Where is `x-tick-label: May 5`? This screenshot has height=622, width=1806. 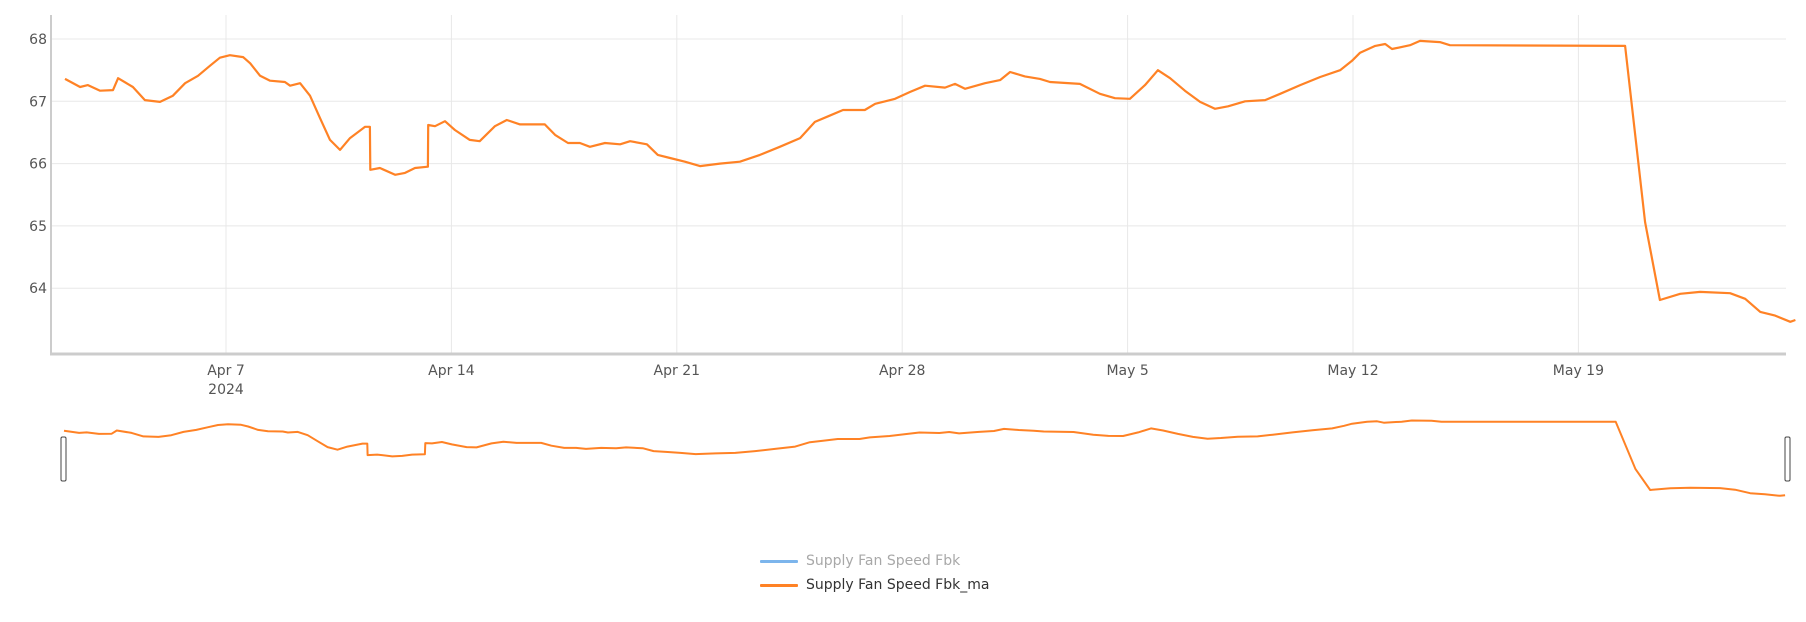
x-tick-label: May 5 is located at coordinates (1127, 371).